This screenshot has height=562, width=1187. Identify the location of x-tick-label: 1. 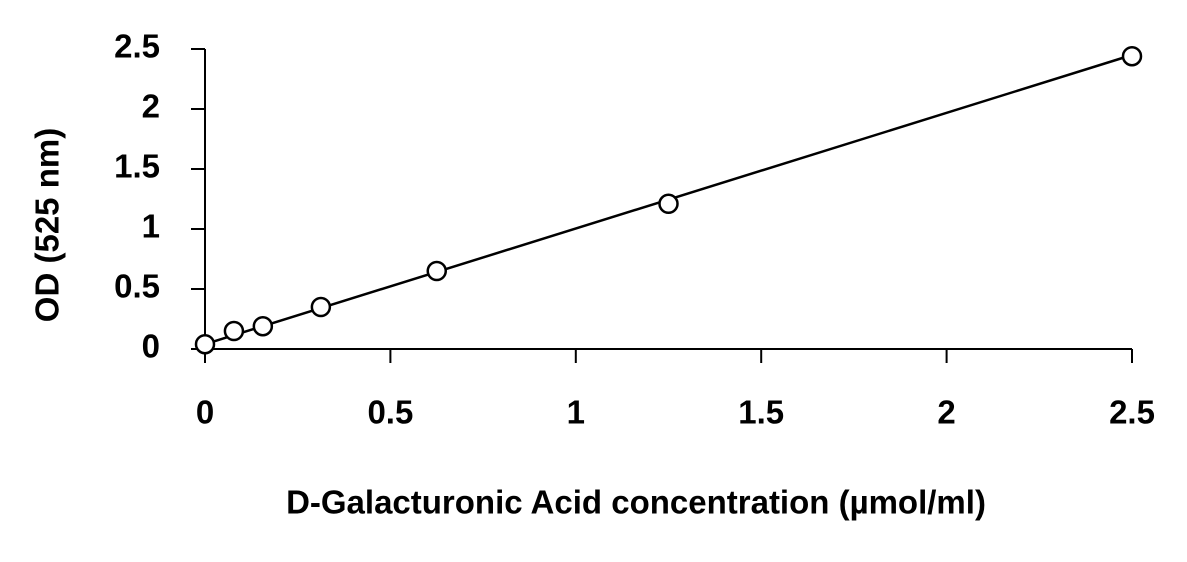
(576, 412).